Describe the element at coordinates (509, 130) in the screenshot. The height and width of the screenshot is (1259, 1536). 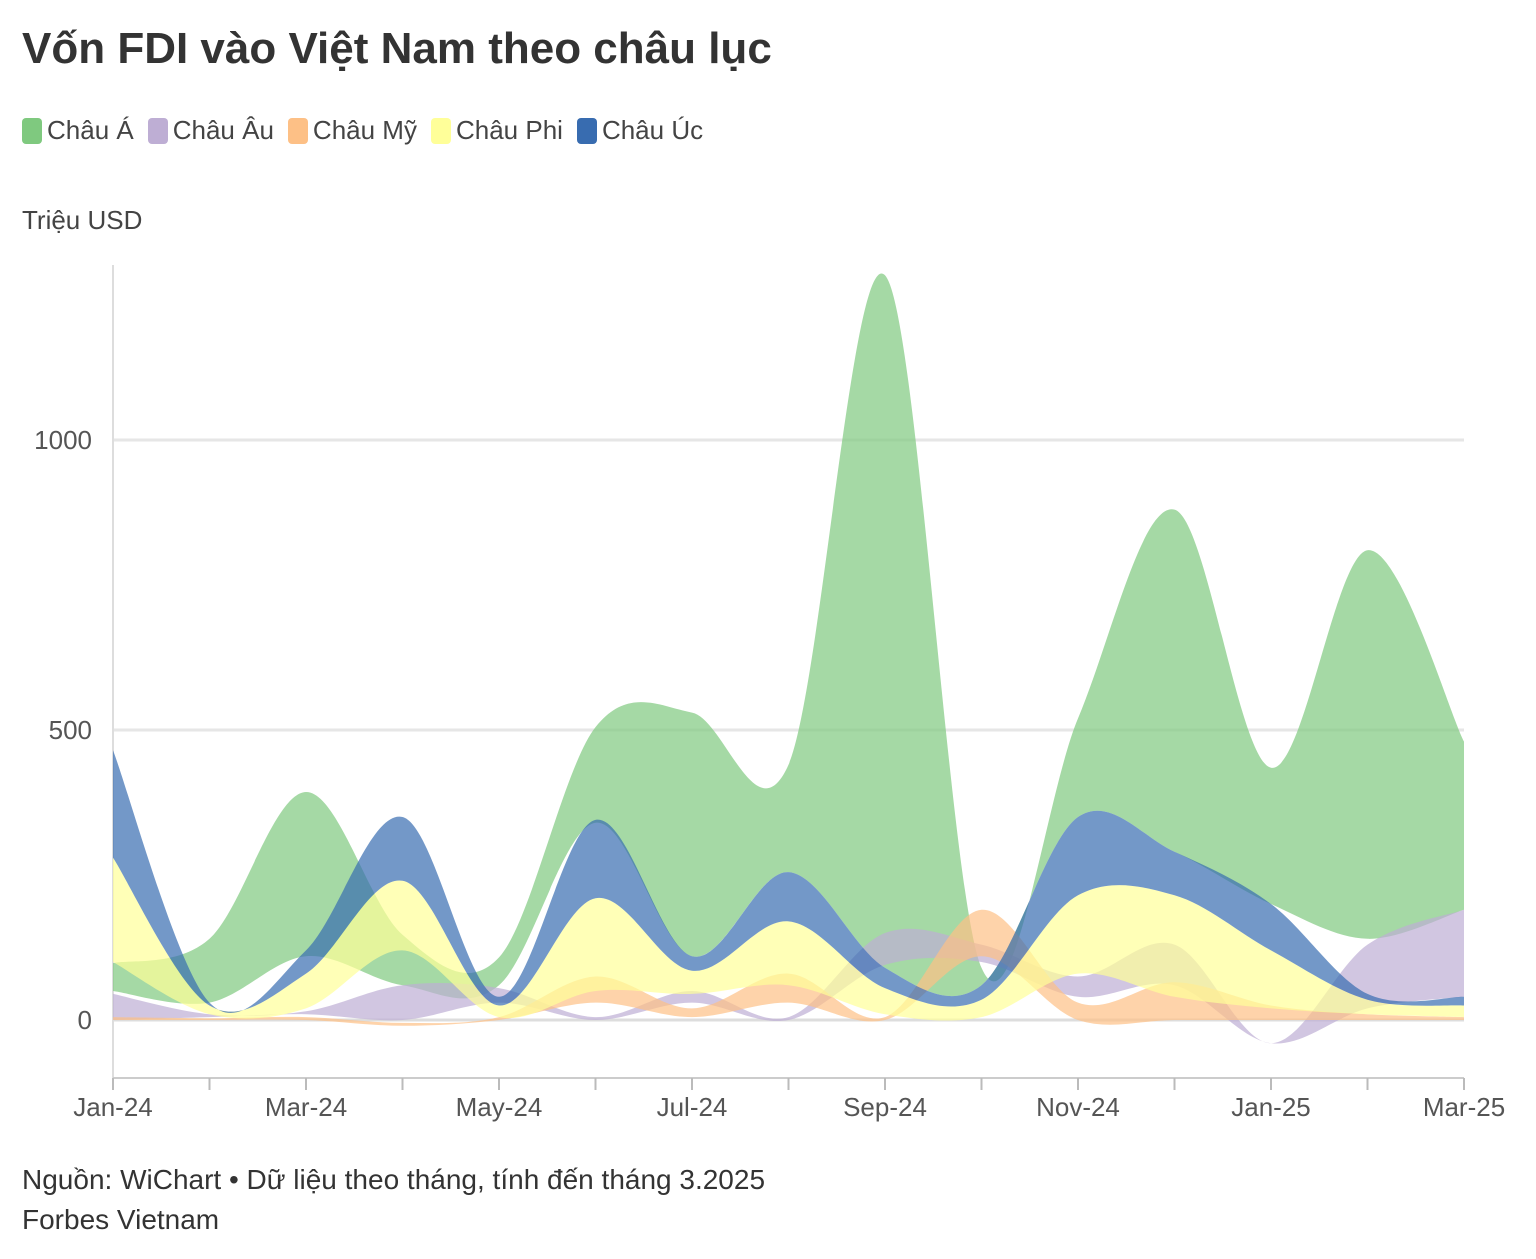
I see `legend-label: Châu Phi` at that location.